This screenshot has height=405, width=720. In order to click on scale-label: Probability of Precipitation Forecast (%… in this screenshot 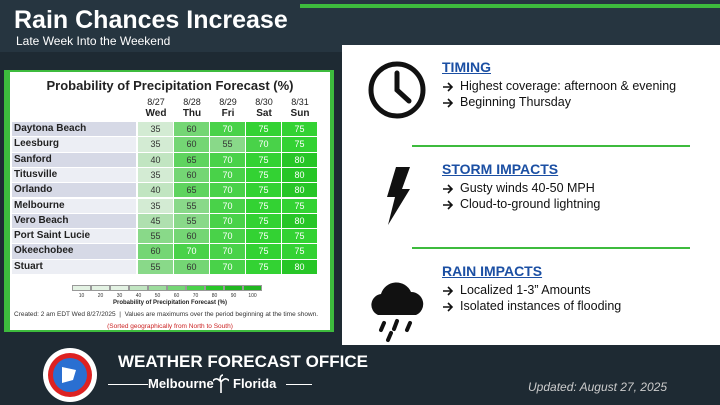, I will do `click(170, 303)`.